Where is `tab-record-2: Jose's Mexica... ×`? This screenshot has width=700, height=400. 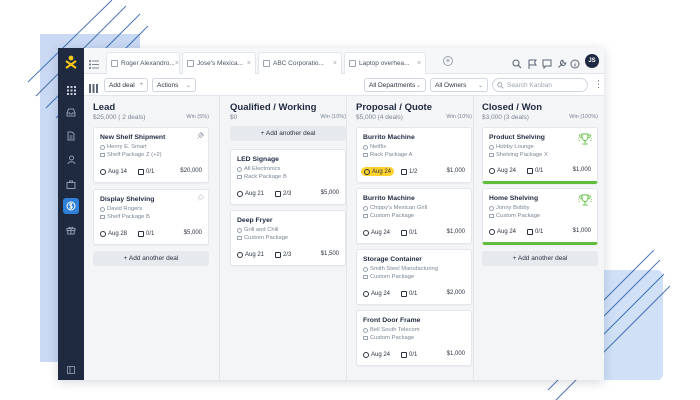 tab-record-2: Jose's Mexica... × is located at coordinates (219, 63).